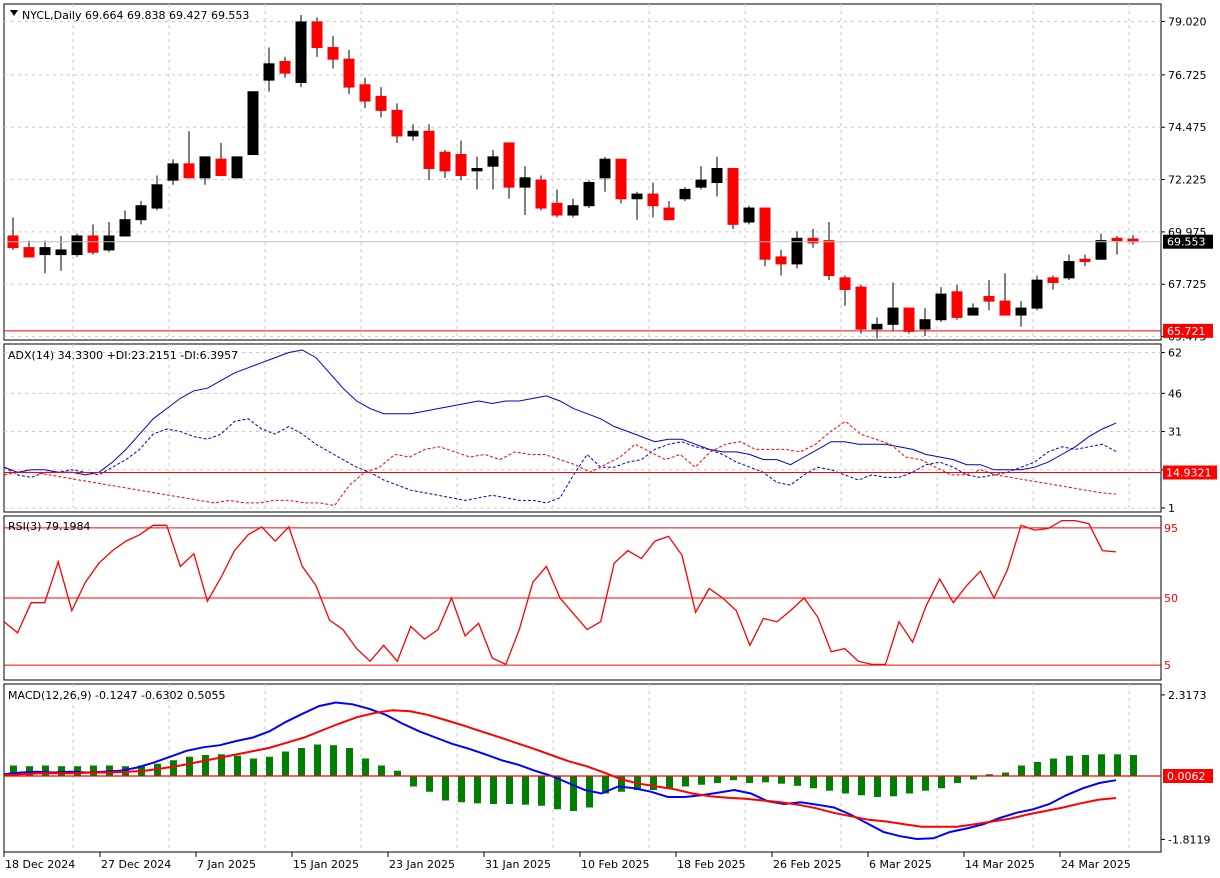 Image resolution: width=1220 pixels, height=878 pixels. Describe the element at coordinates (1185, 767) in the screenshot. I see `macd-y-axis: 2.3173 -1.8119` at that location.